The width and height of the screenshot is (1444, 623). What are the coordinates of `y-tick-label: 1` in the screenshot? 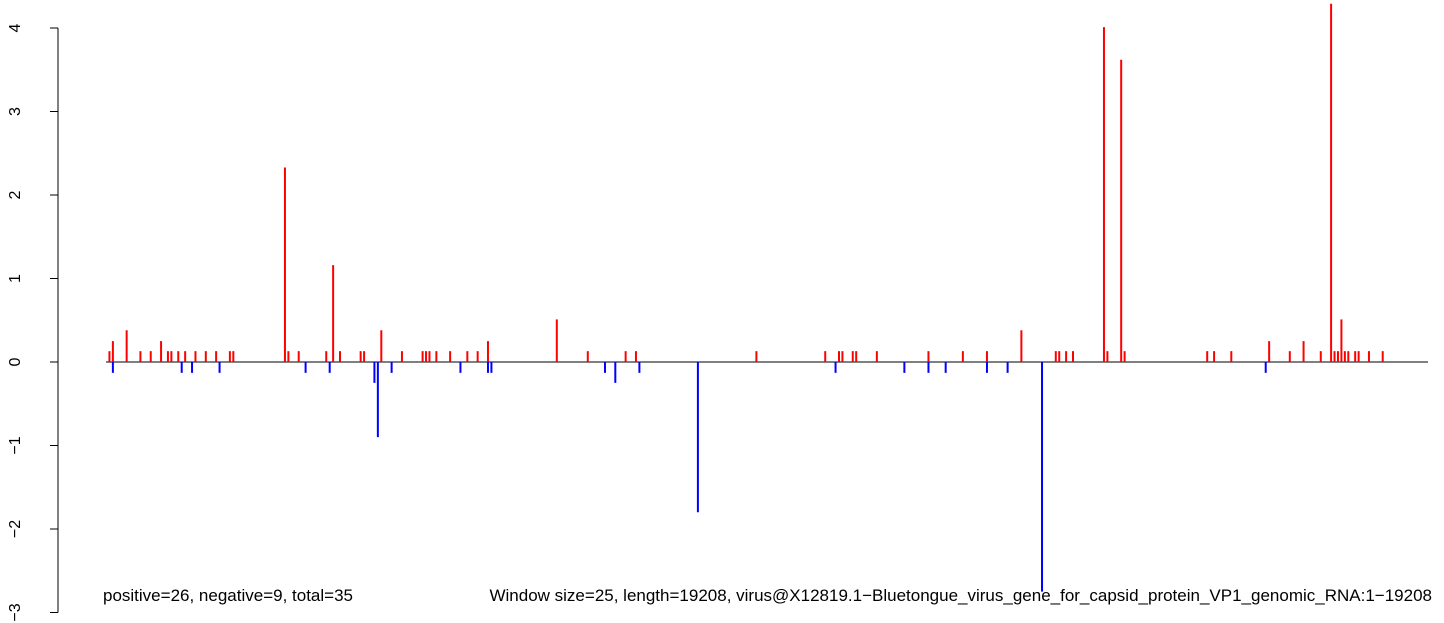 It's located at (15, 278).